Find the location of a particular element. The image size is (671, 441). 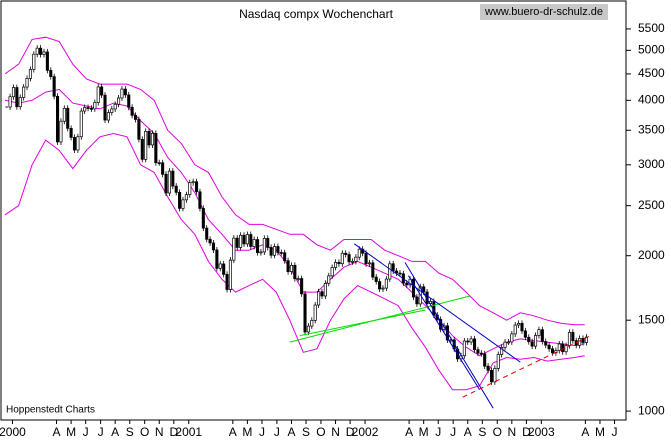

y-tick-label: 5500 is located at coordinates (651, 28).